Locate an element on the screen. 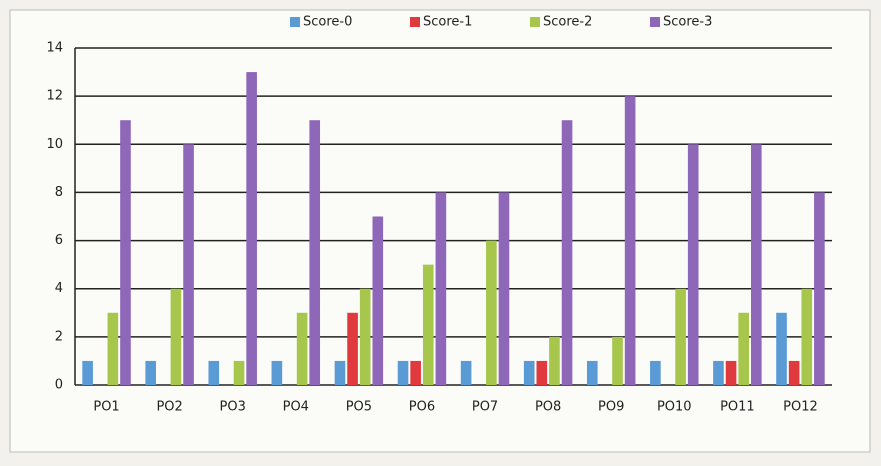  y-tick-label: 2 is located at coordinates (59, 336).